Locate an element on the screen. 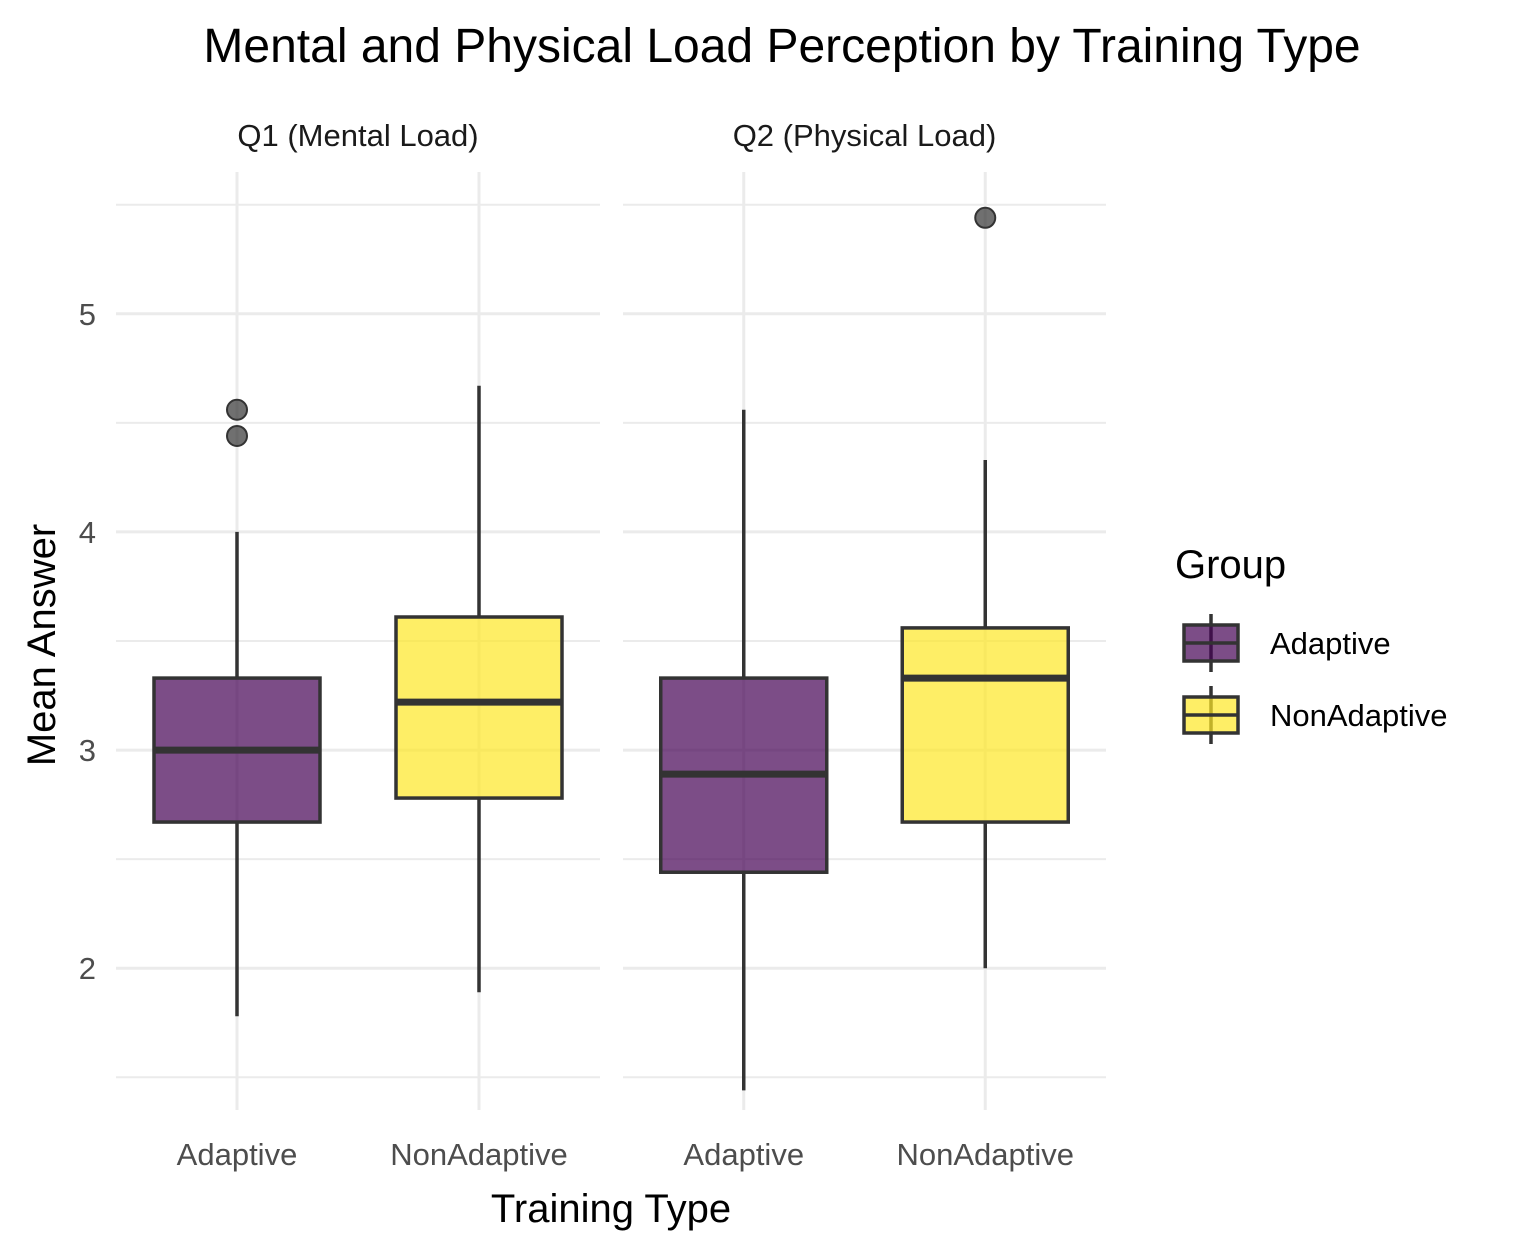  legend: Group Adaptive NonAdaptive is located at coordinates (1311, 643).